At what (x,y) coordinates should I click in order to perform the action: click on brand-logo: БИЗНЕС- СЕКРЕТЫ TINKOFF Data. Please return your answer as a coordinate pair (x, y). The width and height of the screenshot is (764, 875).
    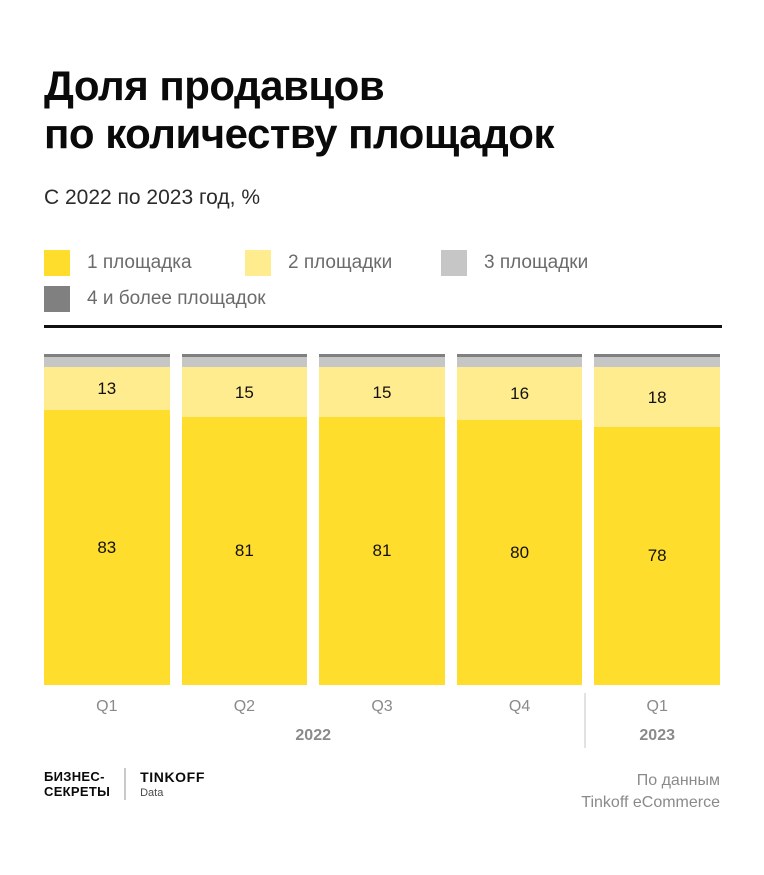
    Looking at the image, I should click on (124, 784).